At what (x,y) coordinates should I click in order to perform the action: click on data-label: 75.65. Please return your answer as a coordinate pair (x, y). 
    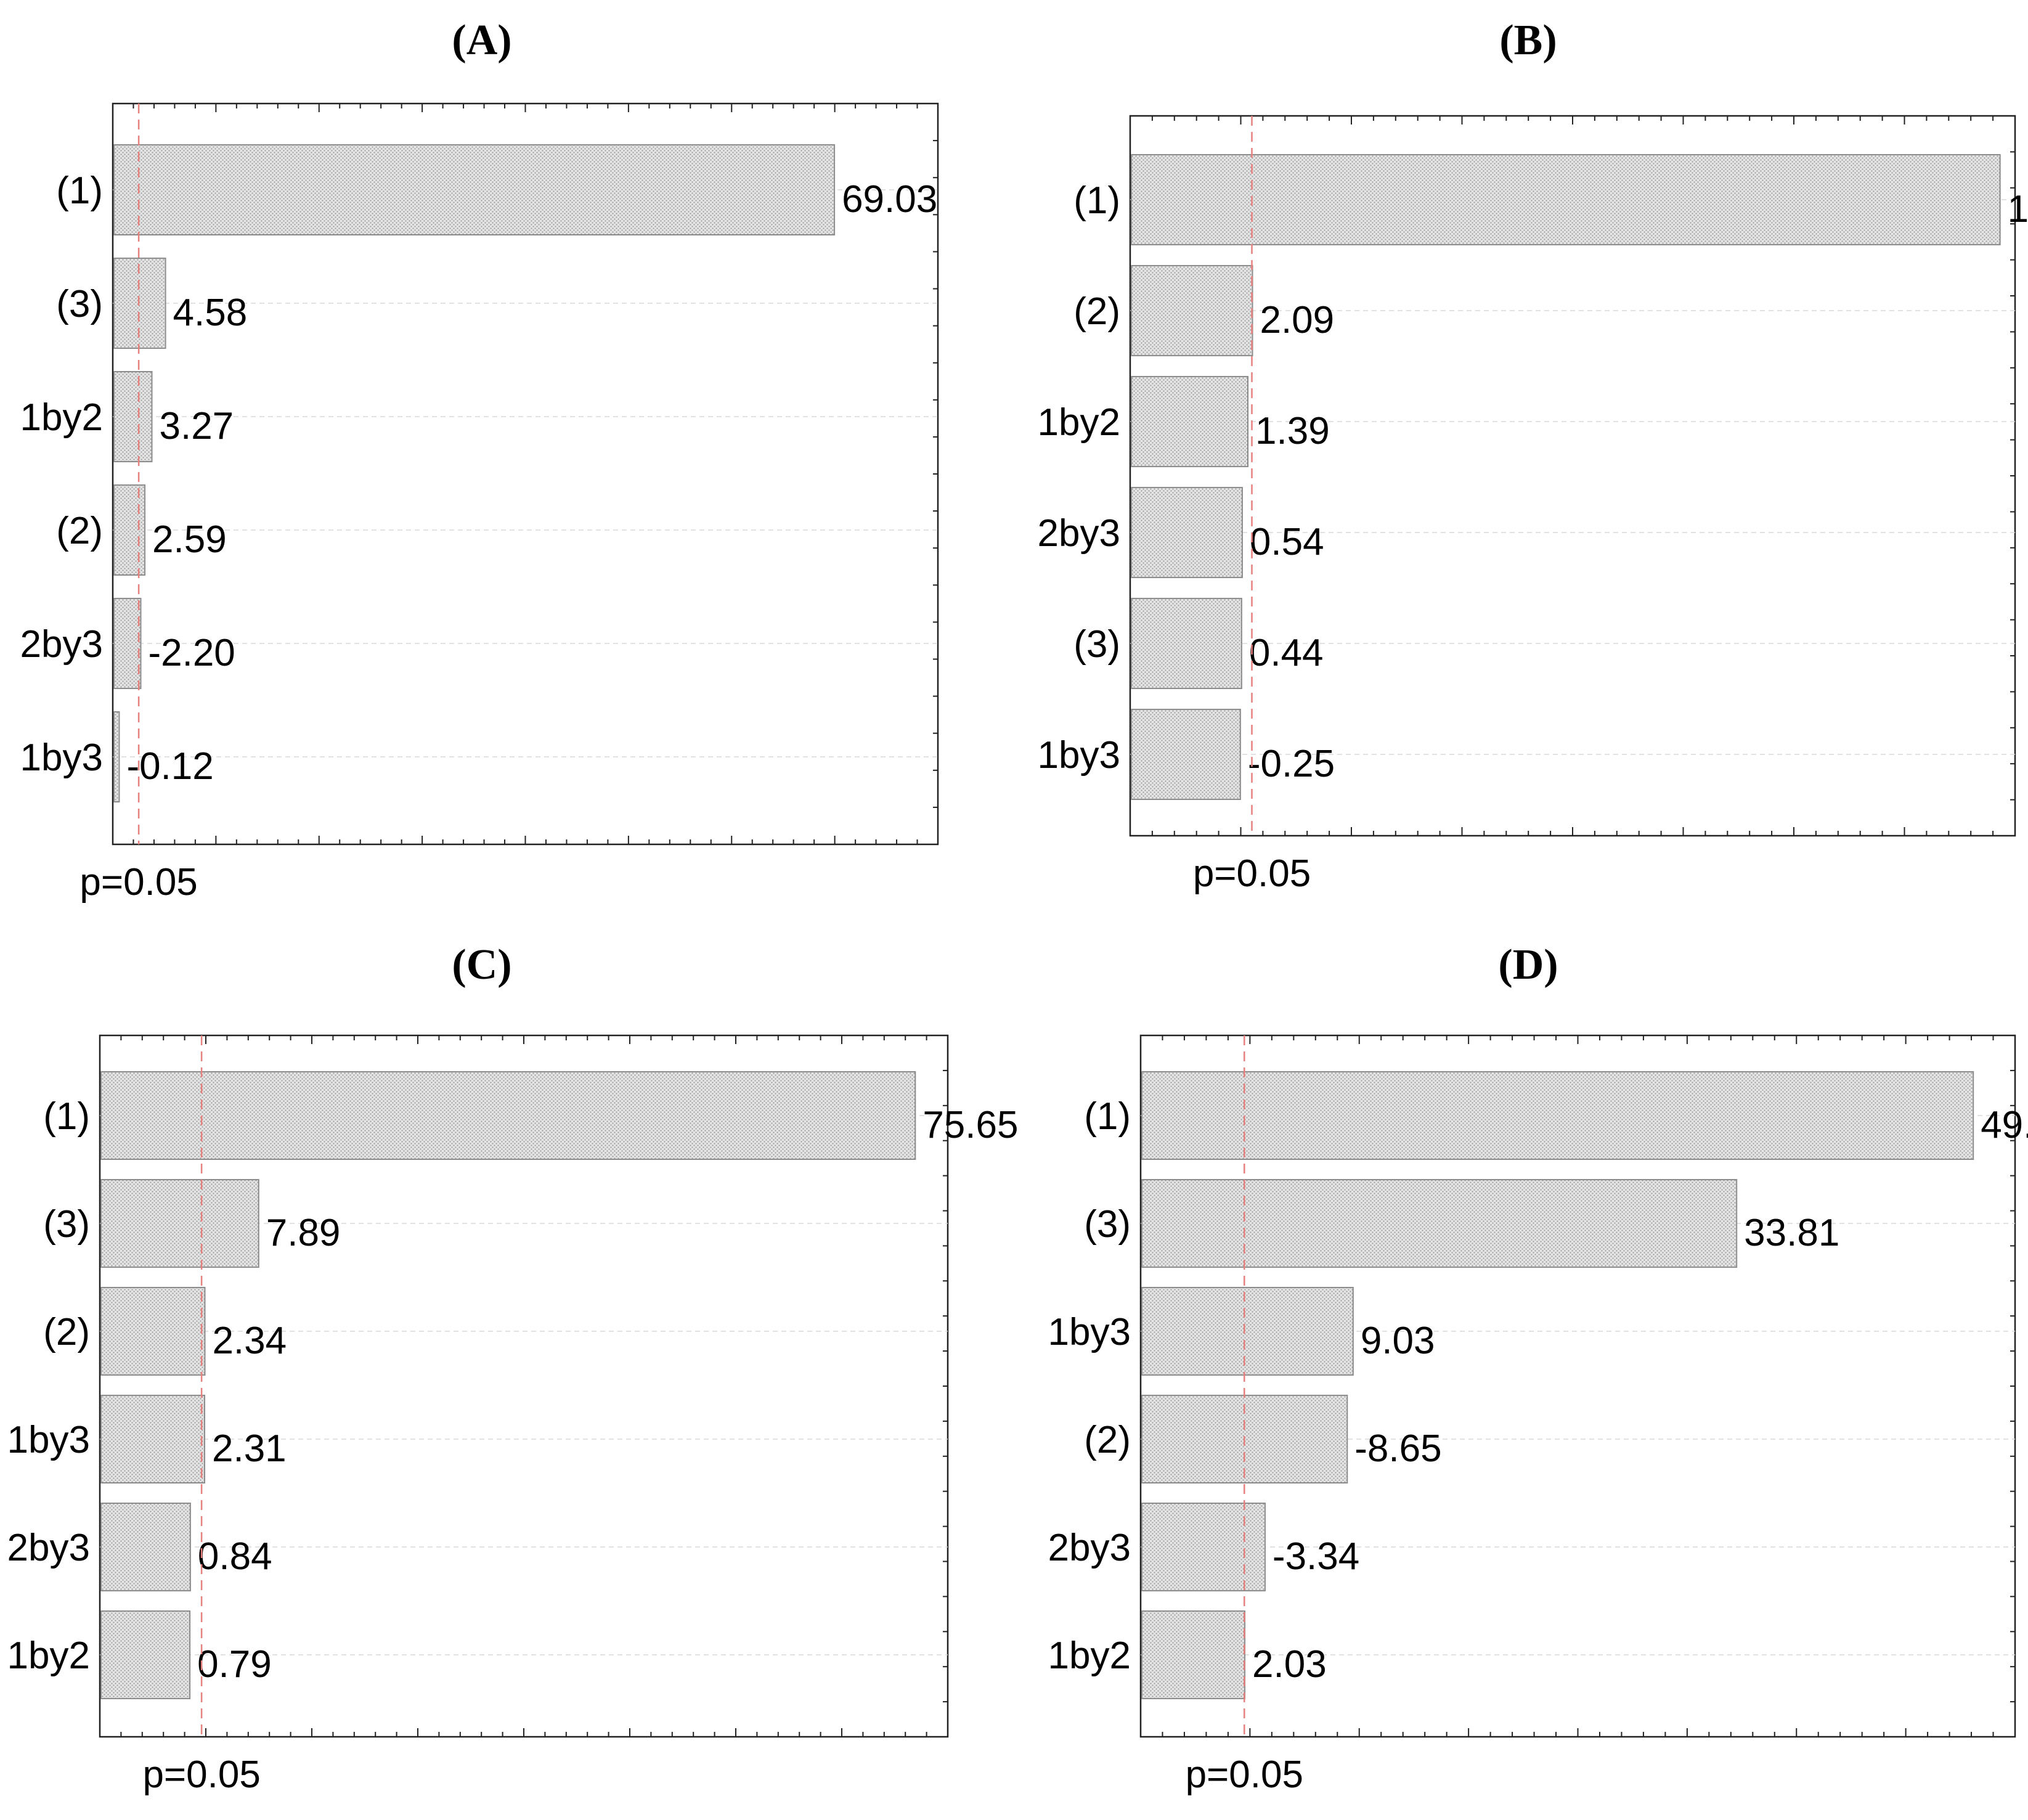
    Looking at the image, I should click on (970, 1125).